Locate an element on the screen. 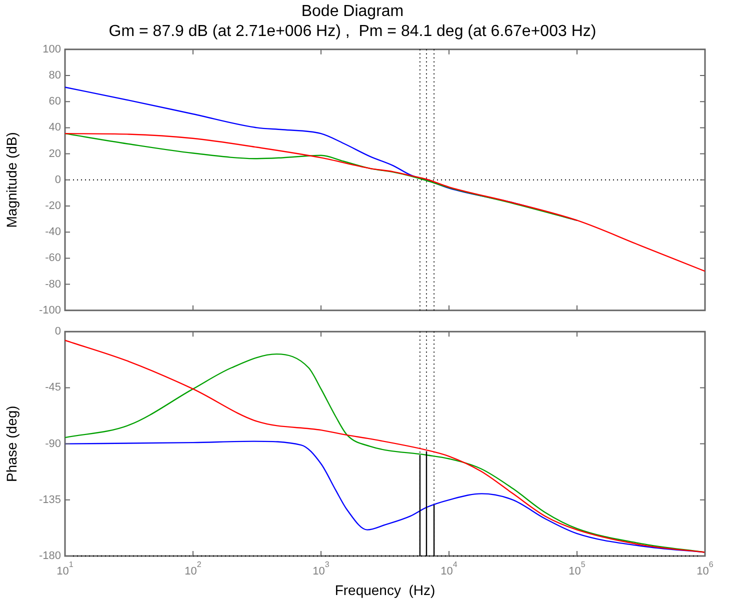 This screenshot has width=735, height=606. y-tick-label: 100 is located at coordinates (51, 49).